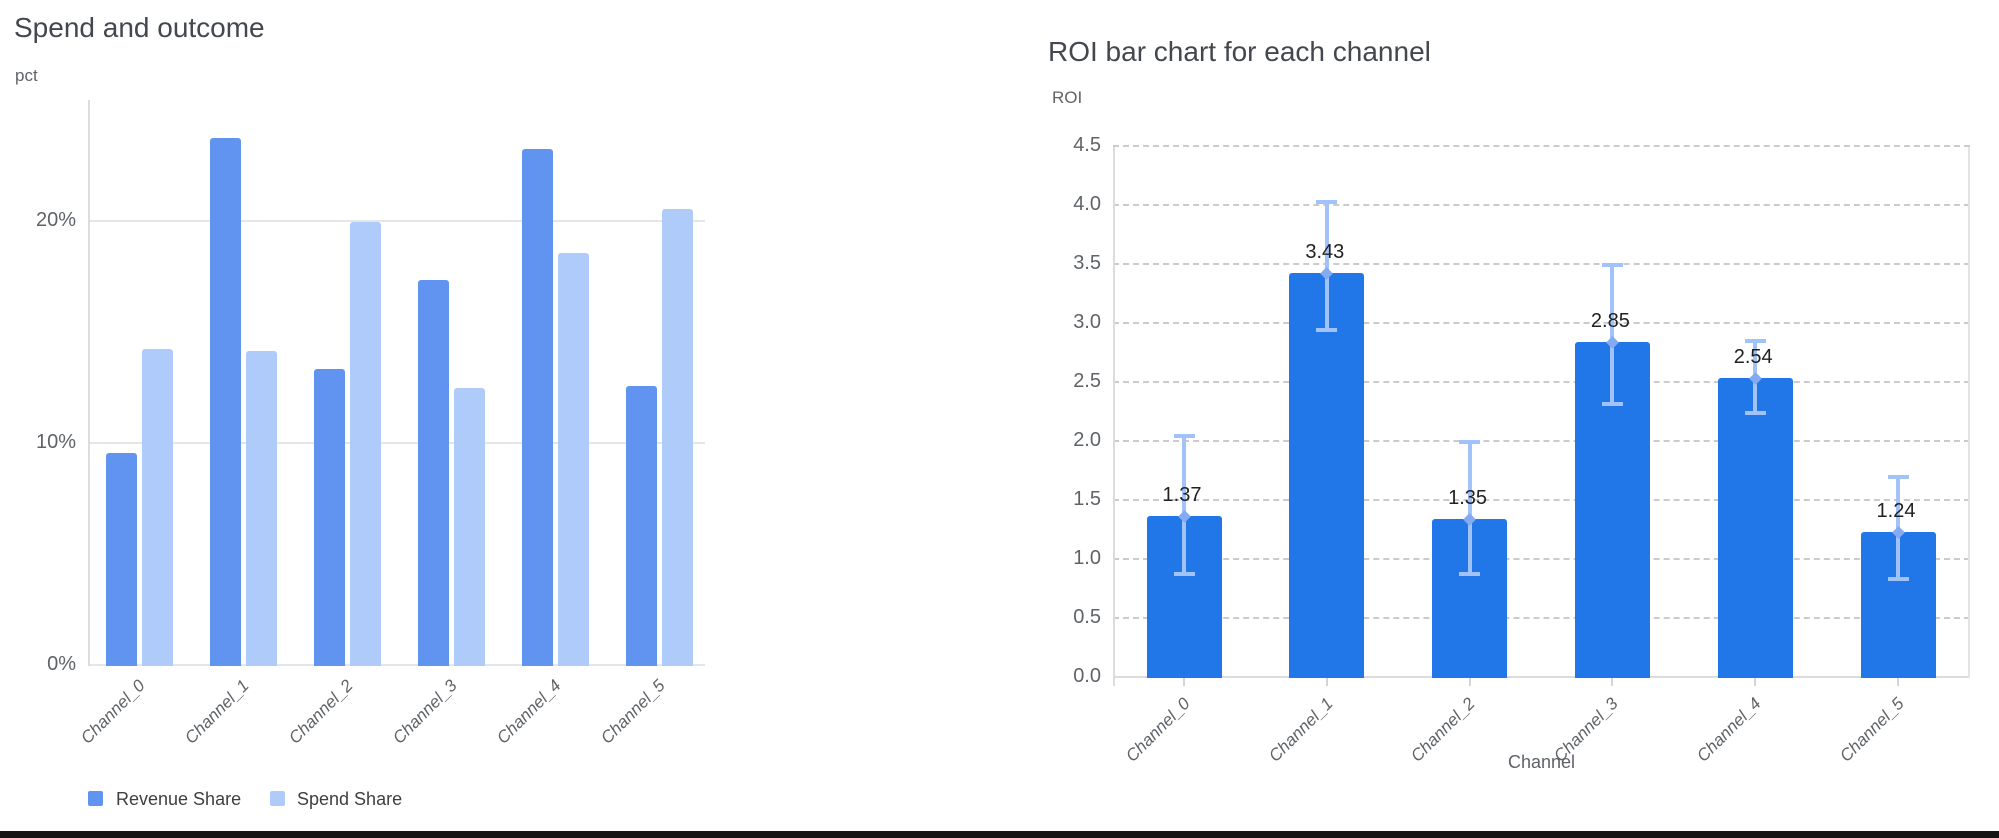  Describe the element at coordinates (999, 834) in the screenshot. I see `bottom-border` at that location.